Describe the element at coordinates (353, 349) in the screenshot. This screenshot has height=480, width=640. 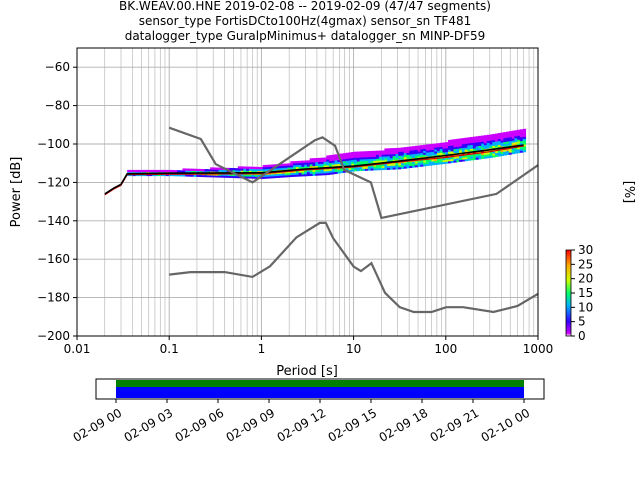
I see `x-tick-label: 10` at that location.